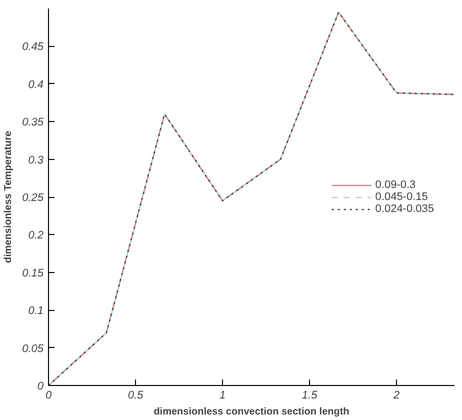 This screenshot has width=462, height=420. I want to click on x-tick-label: 2, so click(396, 396).